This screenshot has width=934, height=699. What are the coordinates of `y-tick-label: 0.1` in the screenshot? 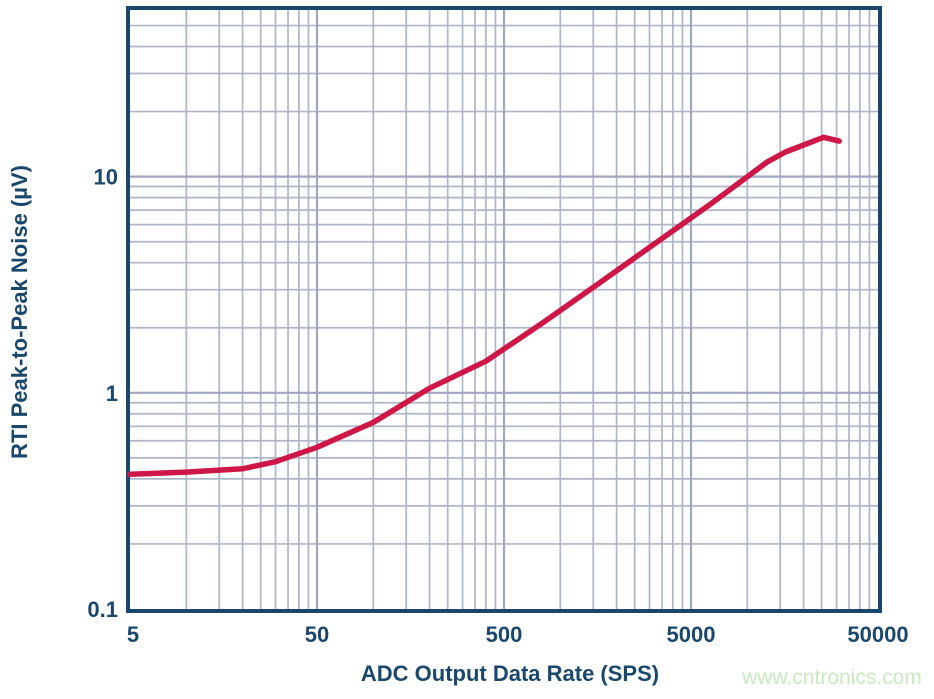 It's located at (102, 609).